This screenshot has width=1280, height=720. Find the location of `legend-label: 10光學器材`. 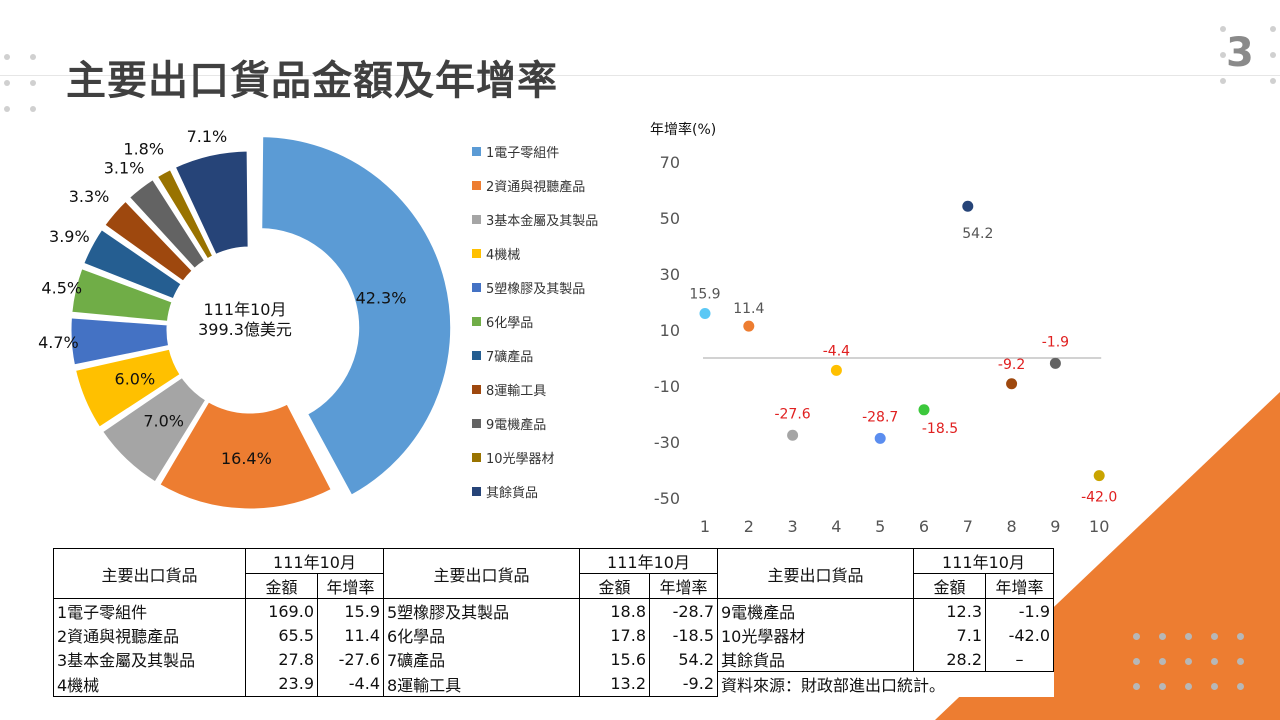

legend-label: 10光學器材 is located at coordinates (520, 459).